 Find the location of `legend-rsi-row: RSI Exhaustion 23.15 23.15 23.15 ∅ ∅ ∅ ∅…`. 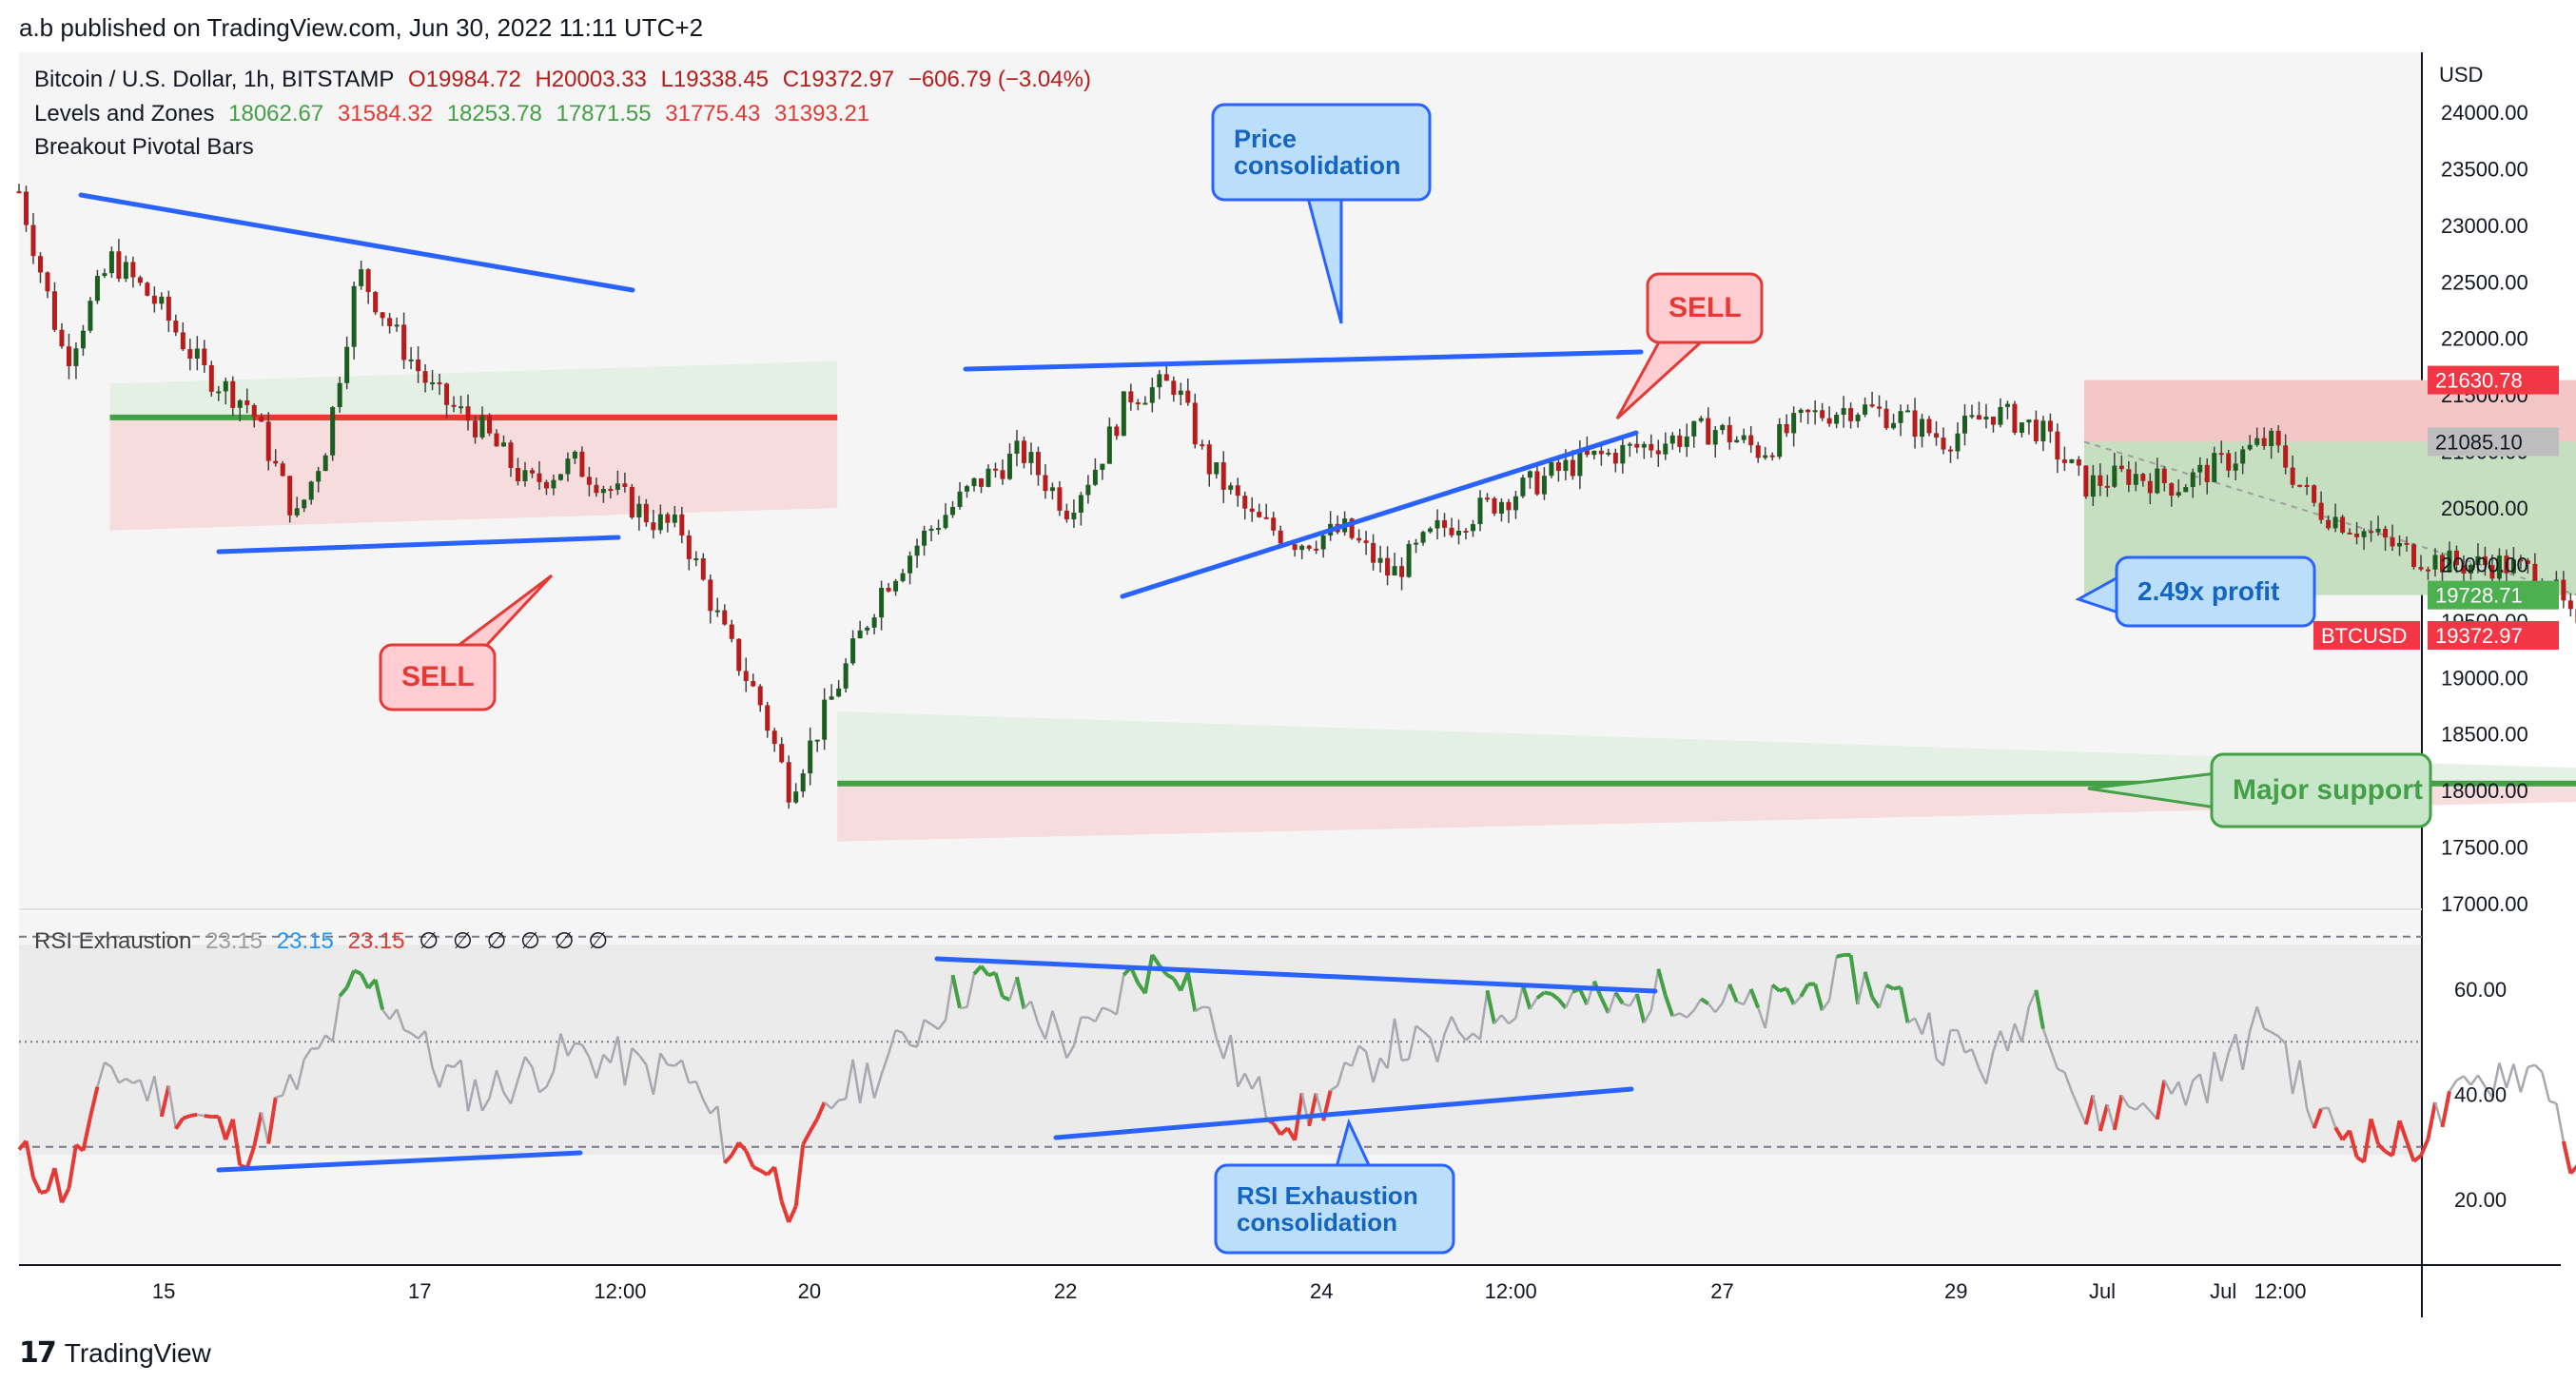

legend-rsi-row: RSI Exhaustion 23.15 23.15 23.15 ∅ ∅ ∅ ∅… is located at coordinates (325, 941).